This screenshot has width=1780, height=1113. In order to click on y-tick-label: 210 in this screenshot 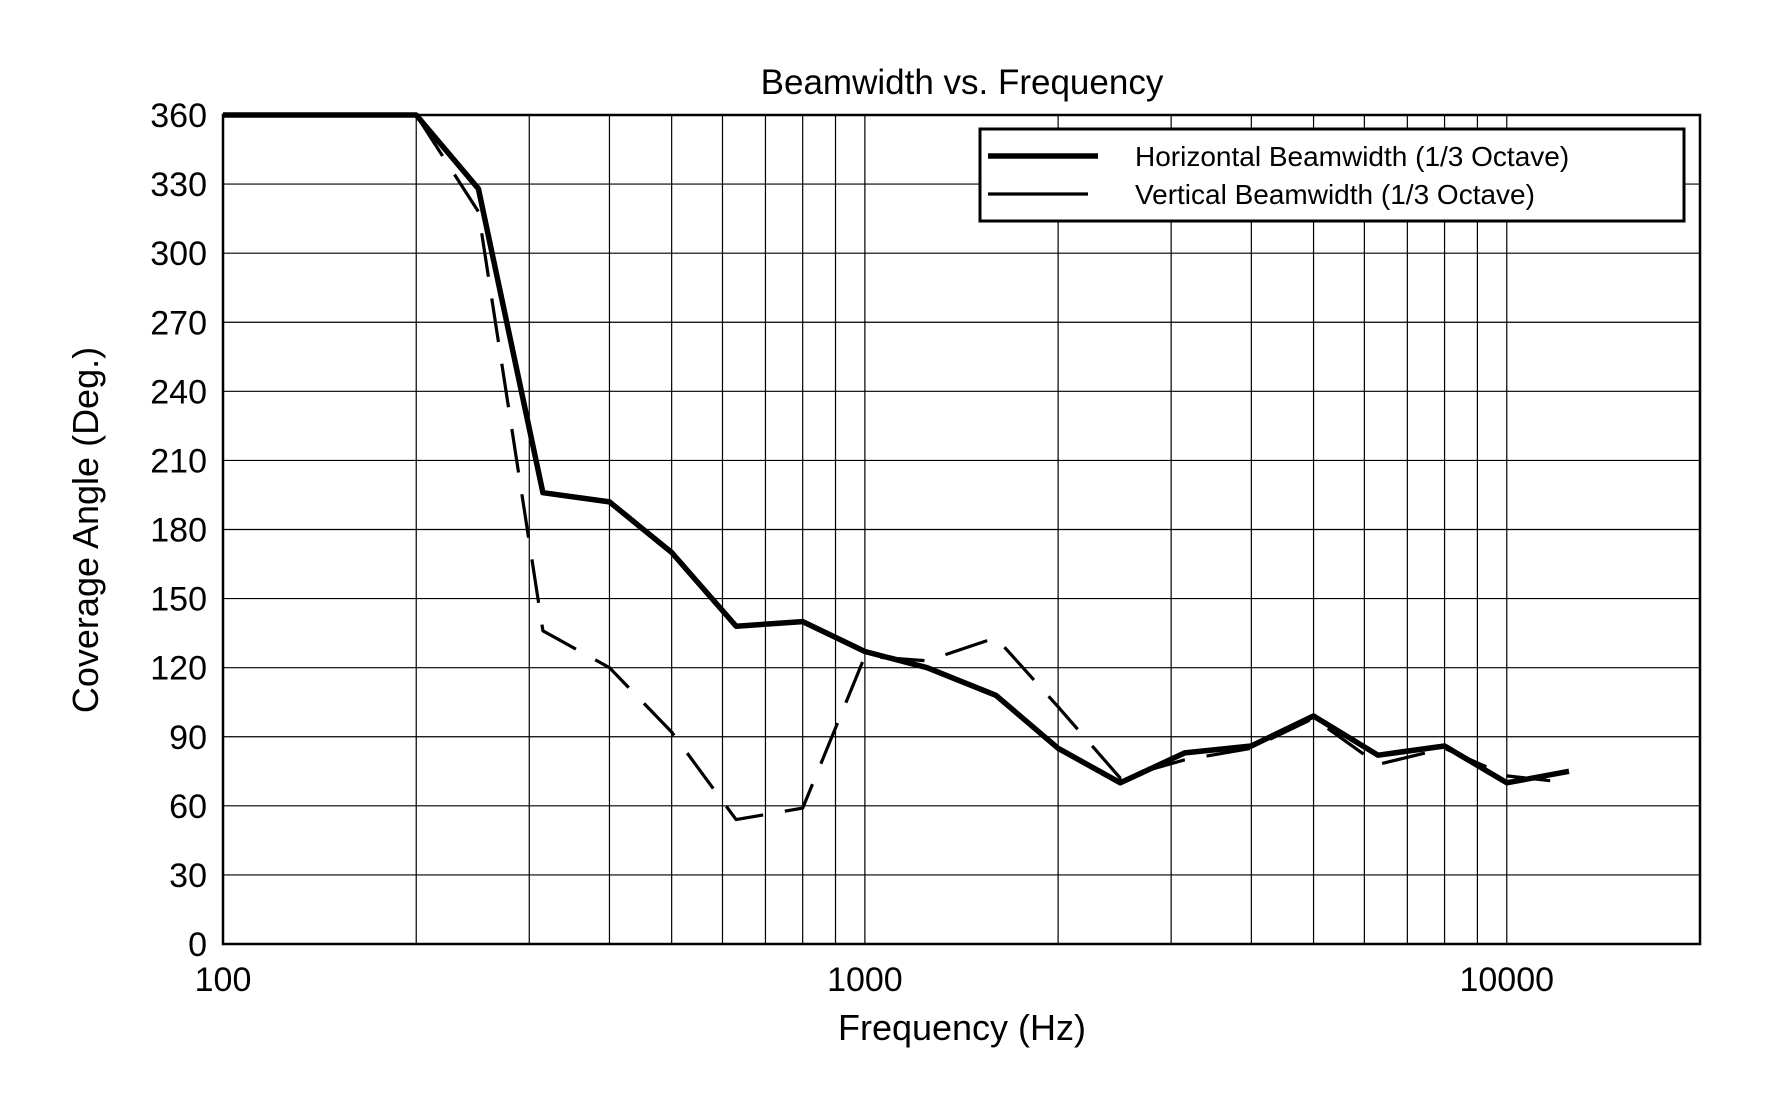, I will do `click(178, 461)`.